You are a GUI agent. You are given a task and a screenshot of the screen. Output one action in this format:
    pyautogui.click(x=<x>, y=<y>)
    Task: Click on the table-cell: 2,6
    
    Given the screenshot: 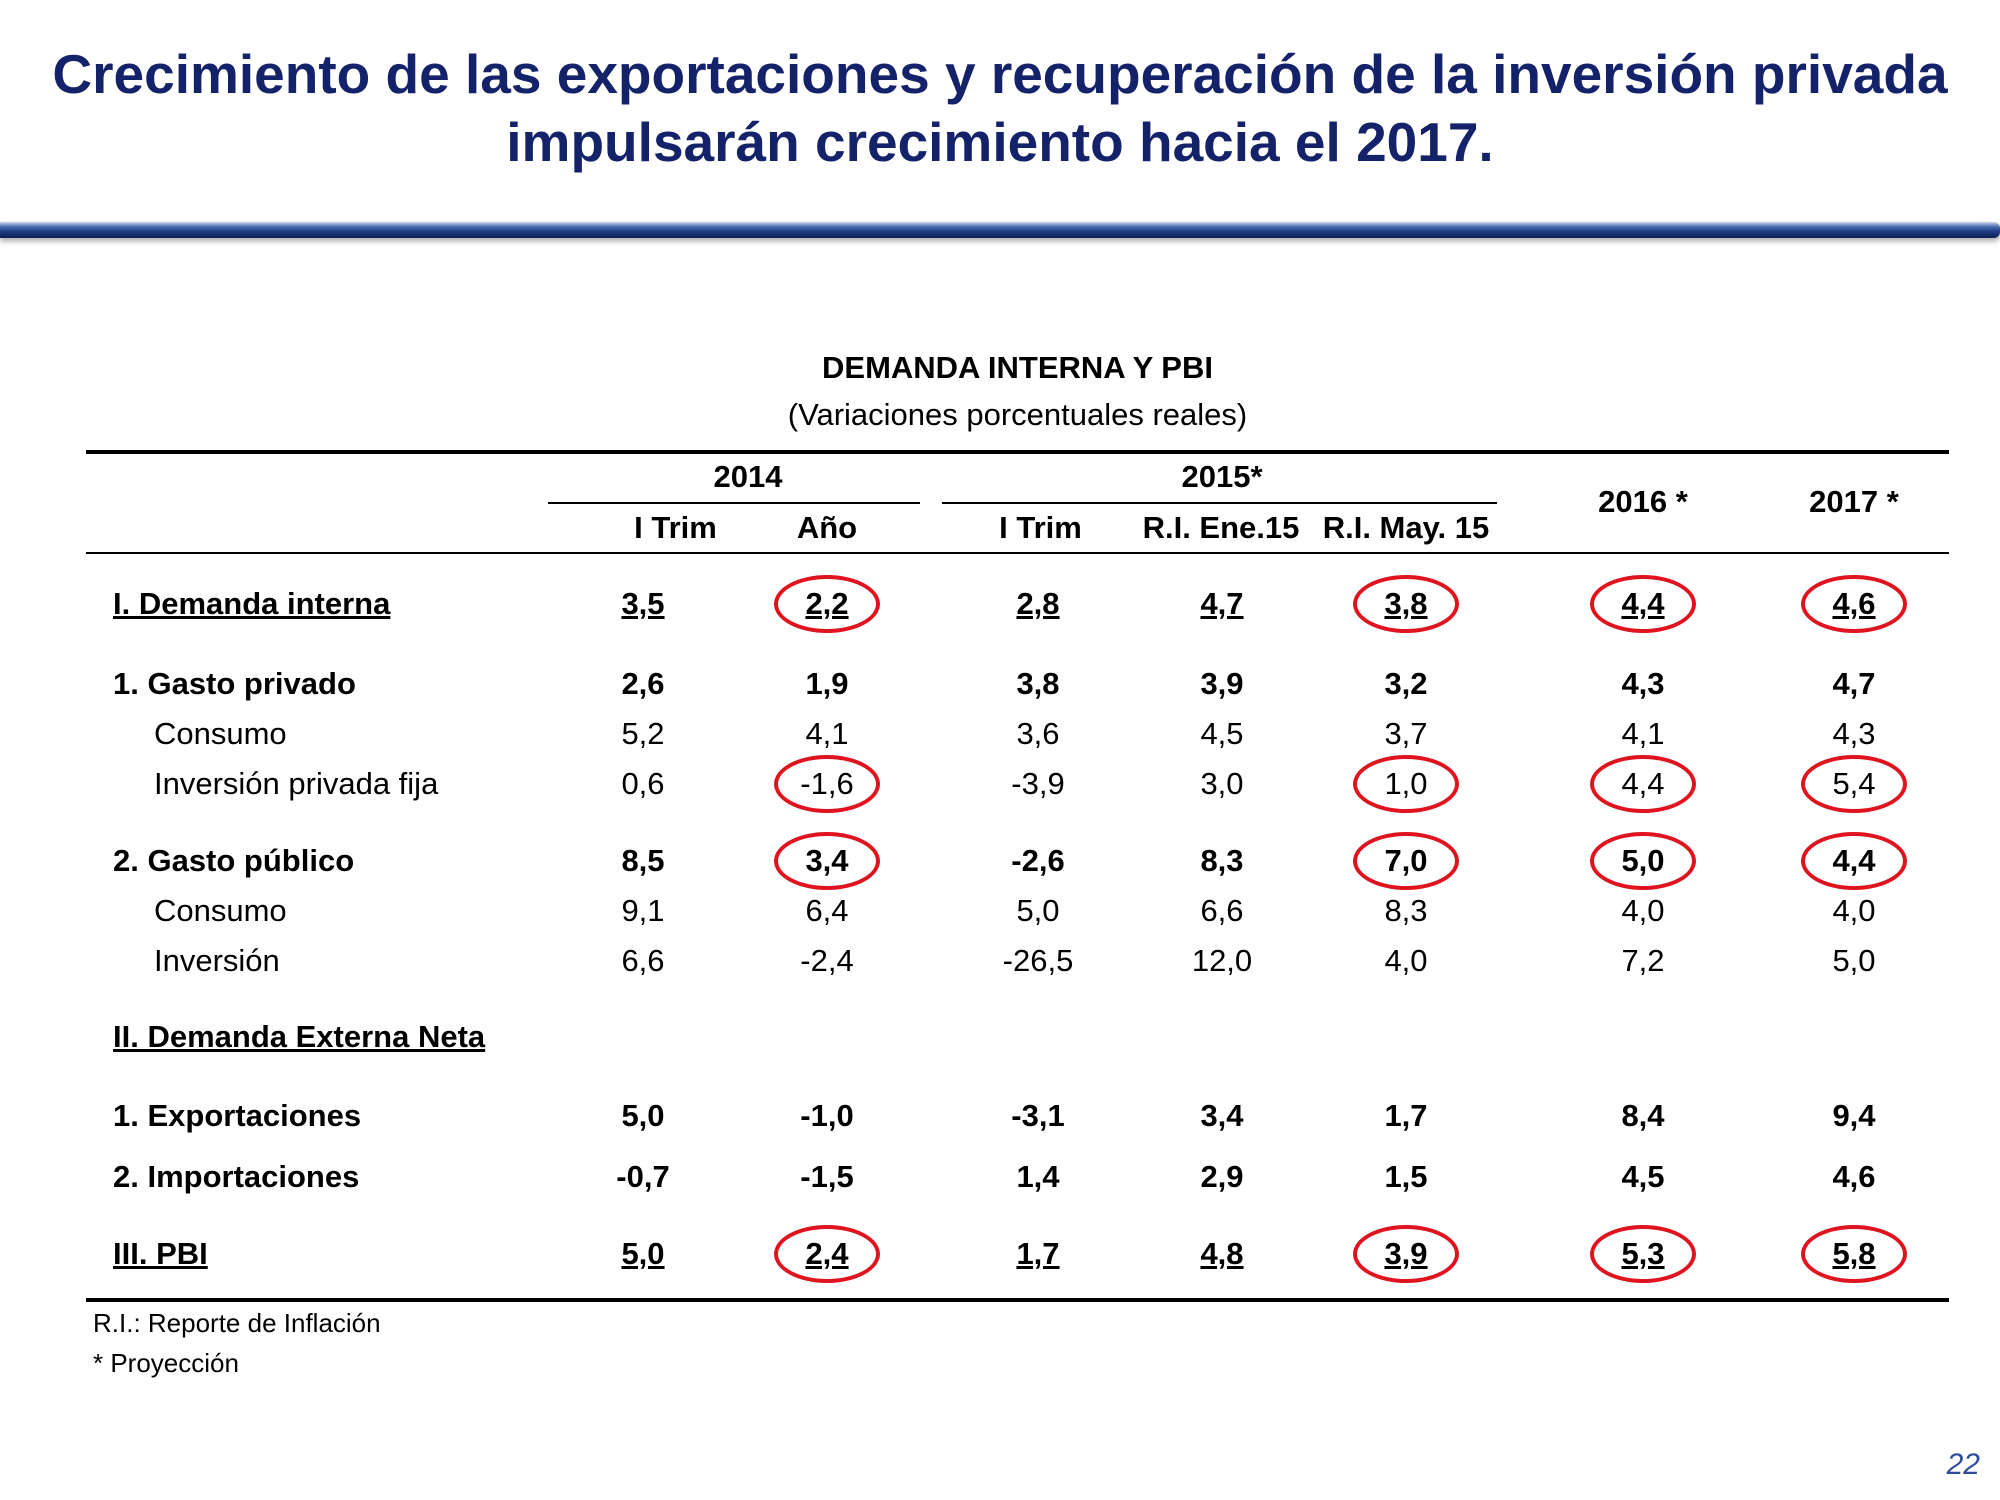 What is the action you would take?
    pyautogui.click(x=643, y=683)
    